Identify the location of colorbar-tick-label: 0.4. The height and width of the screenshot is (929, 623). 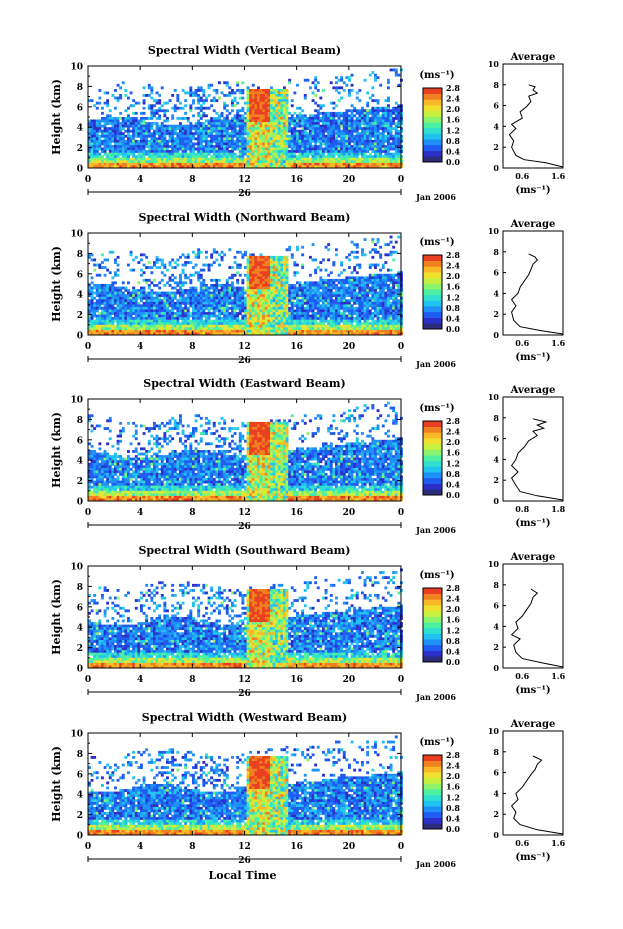
(453, 651).